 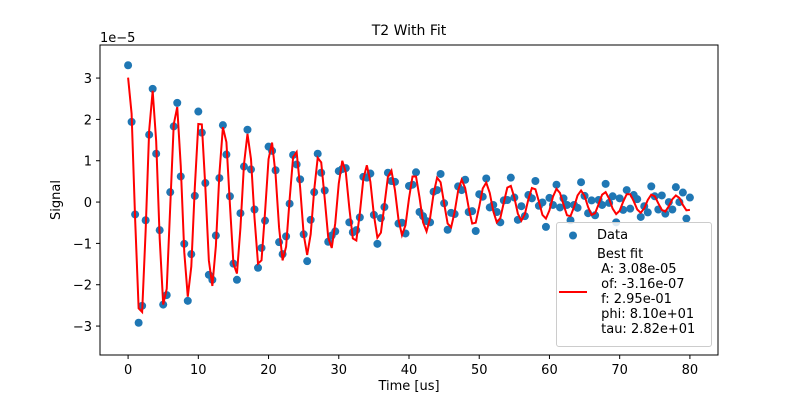 What do you see at coordinates (128, 370) in the screenshot?
I see `x-tick-label: 0` at bounding box center [128, 370].